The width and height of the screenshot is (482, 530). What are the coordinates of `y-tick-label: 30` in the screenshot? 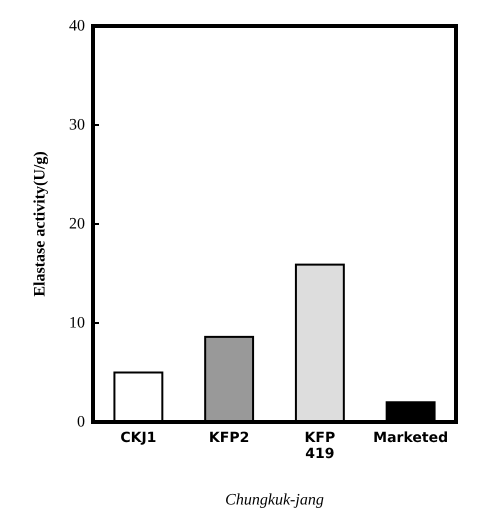 It's located at (77, 125).